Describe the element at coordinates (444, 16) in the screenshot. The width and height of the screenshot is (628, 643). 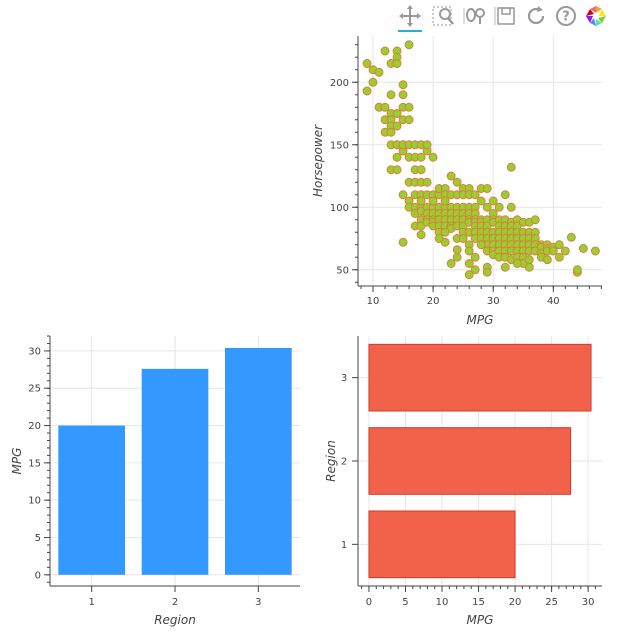
I see `box-zoom-tool-icon` at that location.